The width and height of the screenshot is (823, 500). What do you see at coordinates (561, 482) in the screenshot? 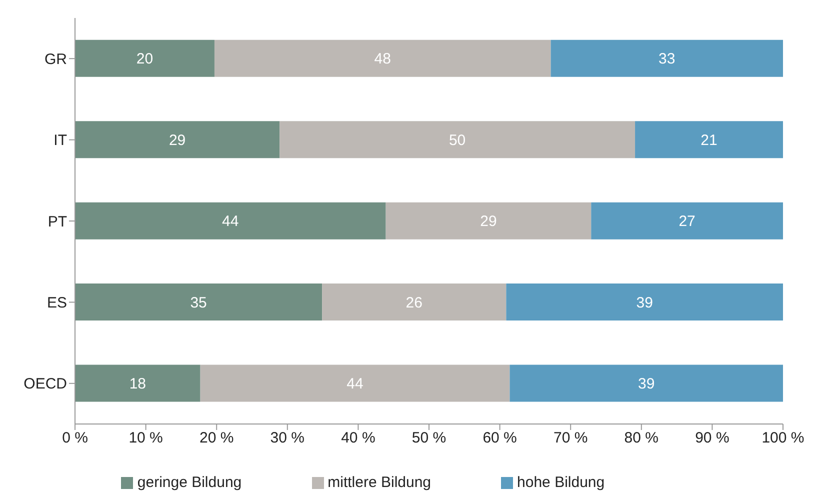
I see `legend-label: hohe Bildung` at bounding box center [561, 482].